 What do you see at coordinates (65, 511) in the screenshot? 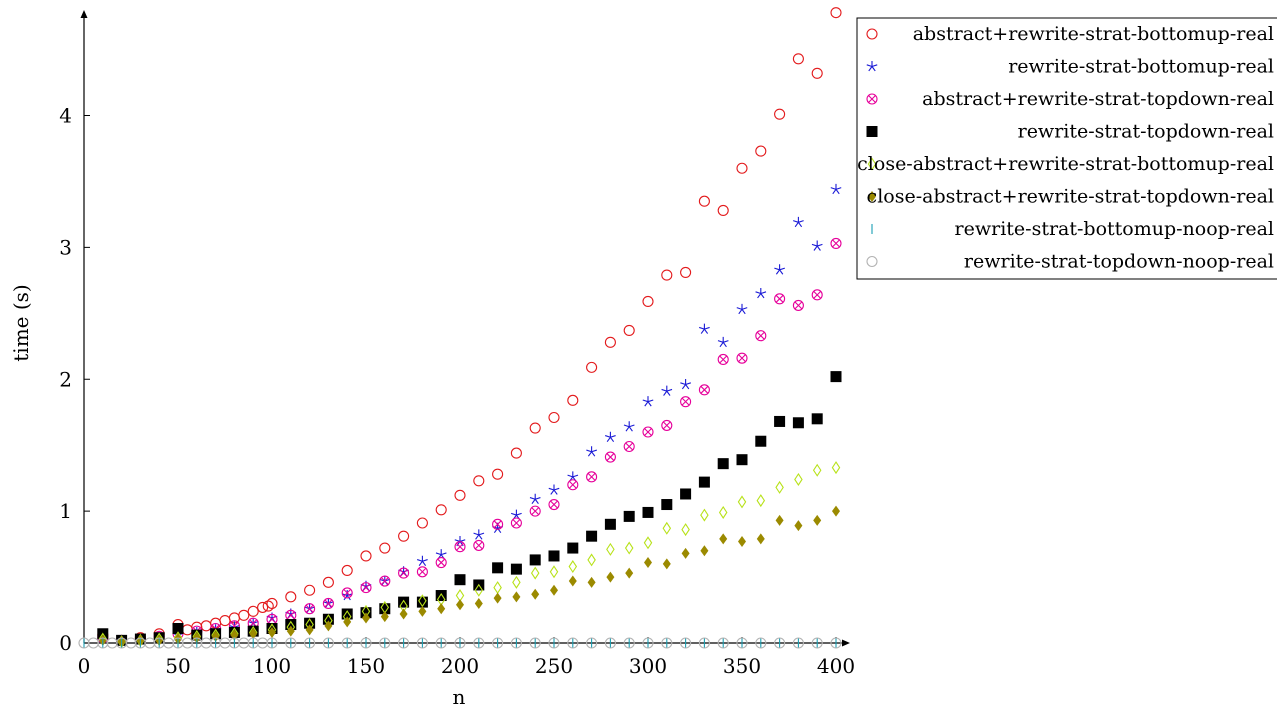
I see `y-tick-label: 1` at bounding box center [65, 511].